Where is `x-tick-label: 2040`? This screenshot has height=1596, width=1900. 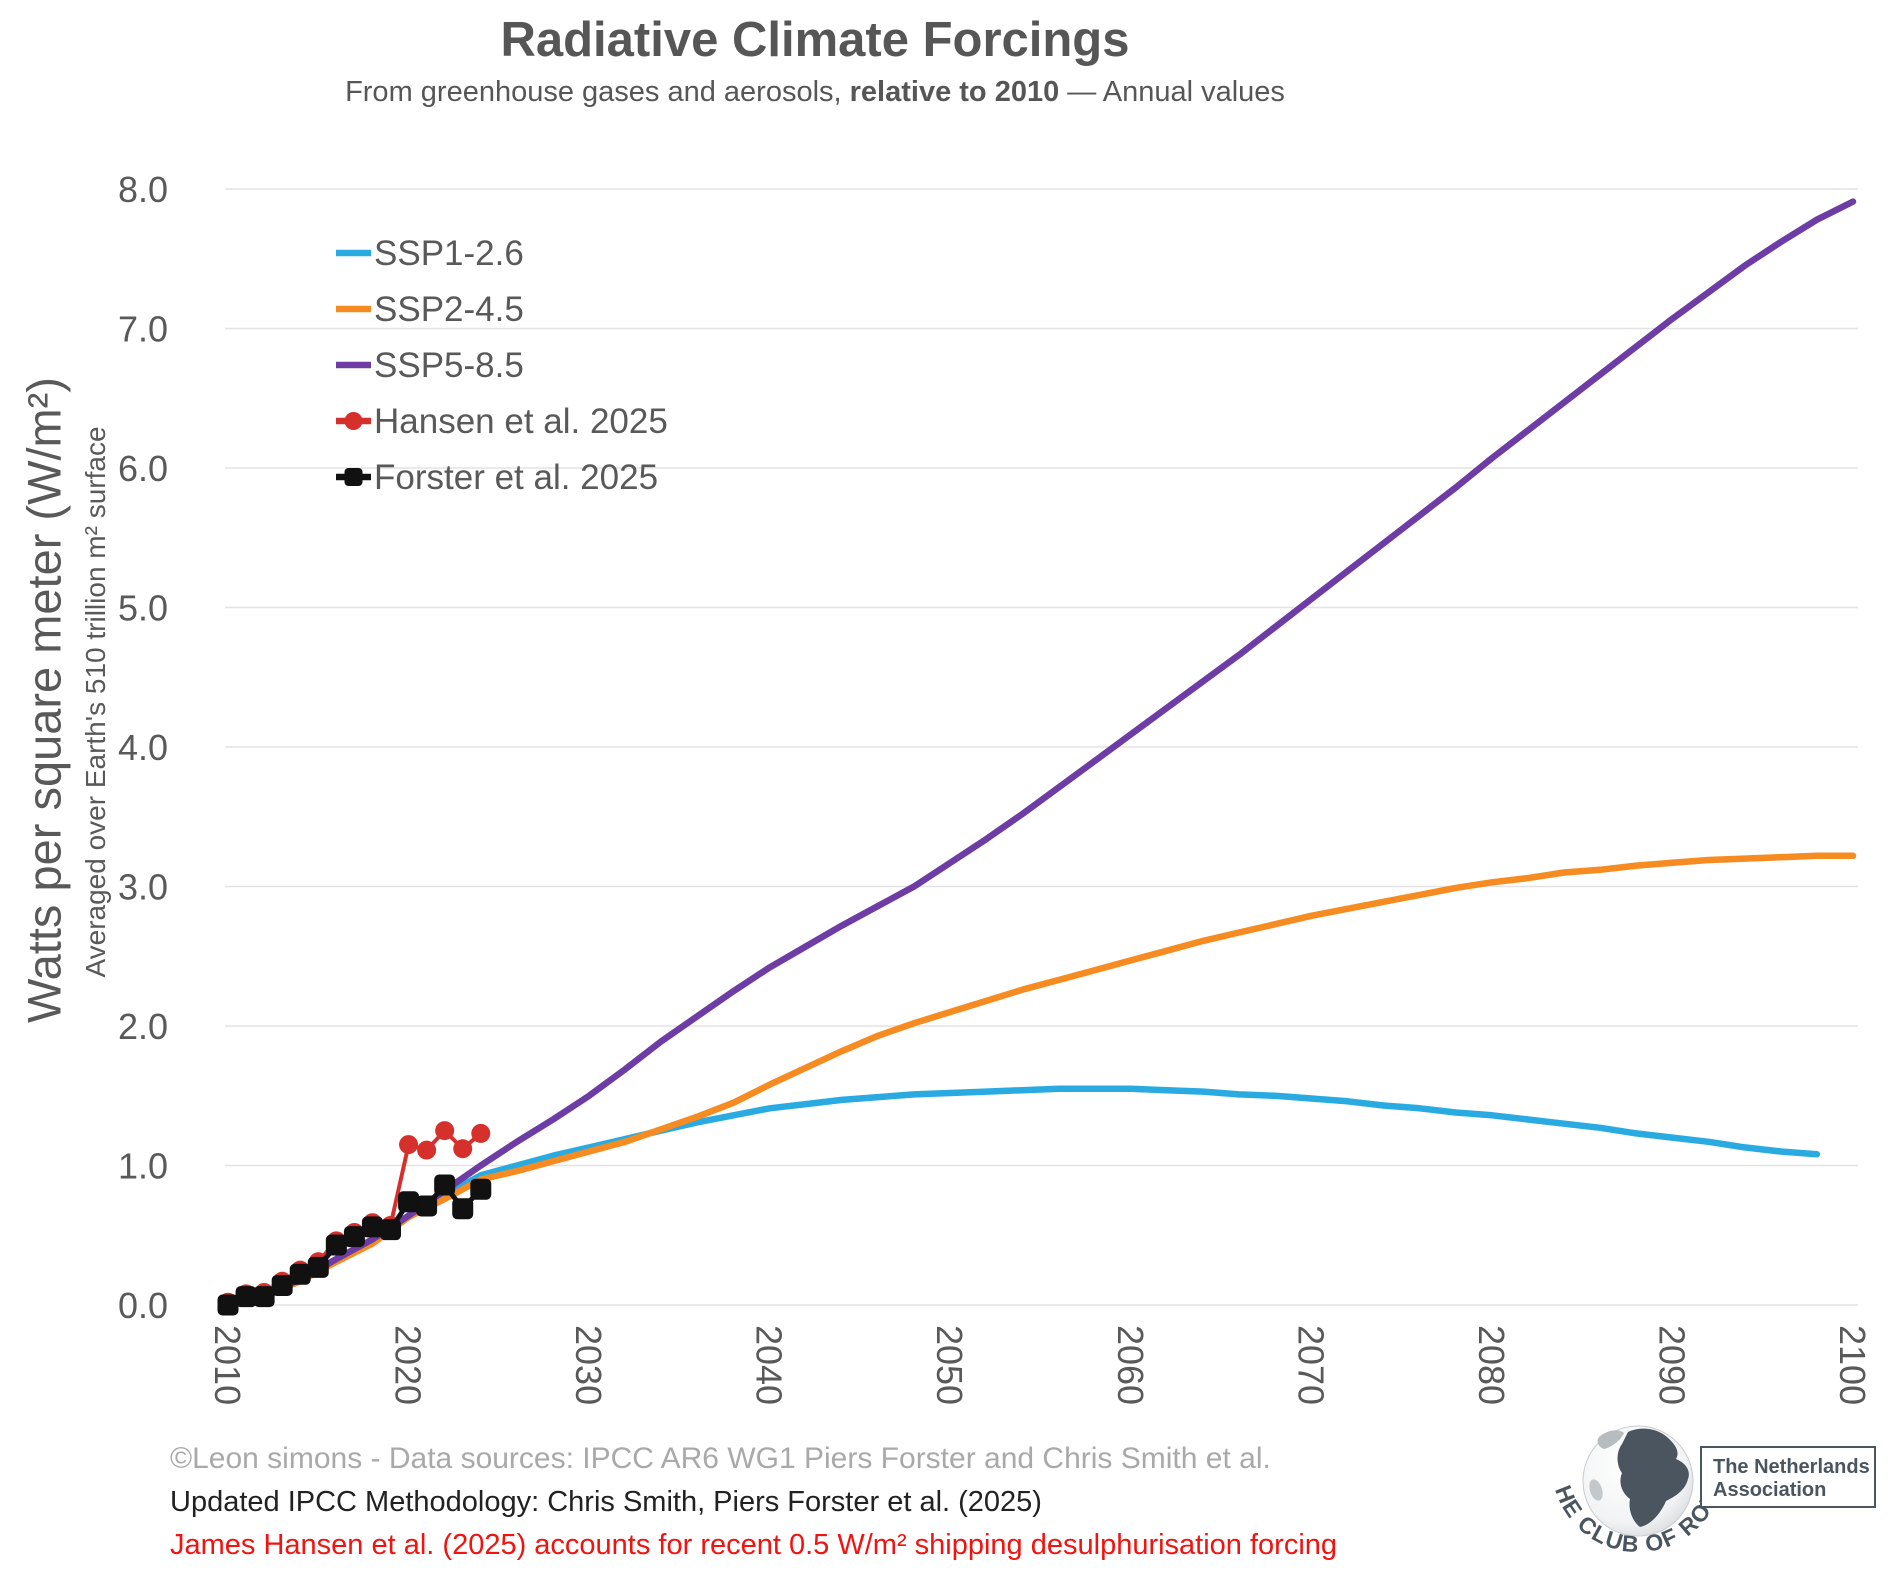 x-tick-label: 2040 is located at coordinates (769, 1365).